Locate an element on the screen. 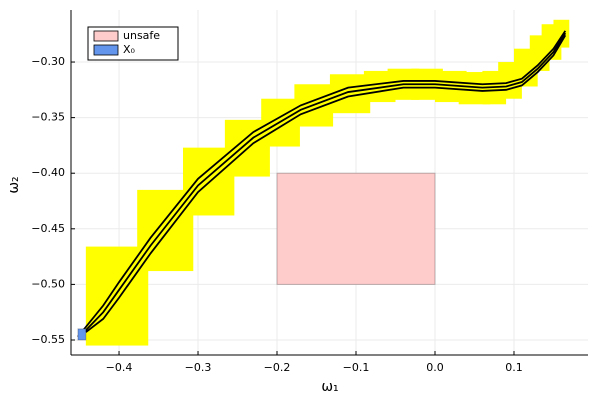  y-tick-label: −0.40 is located at coordinates (48, 172).